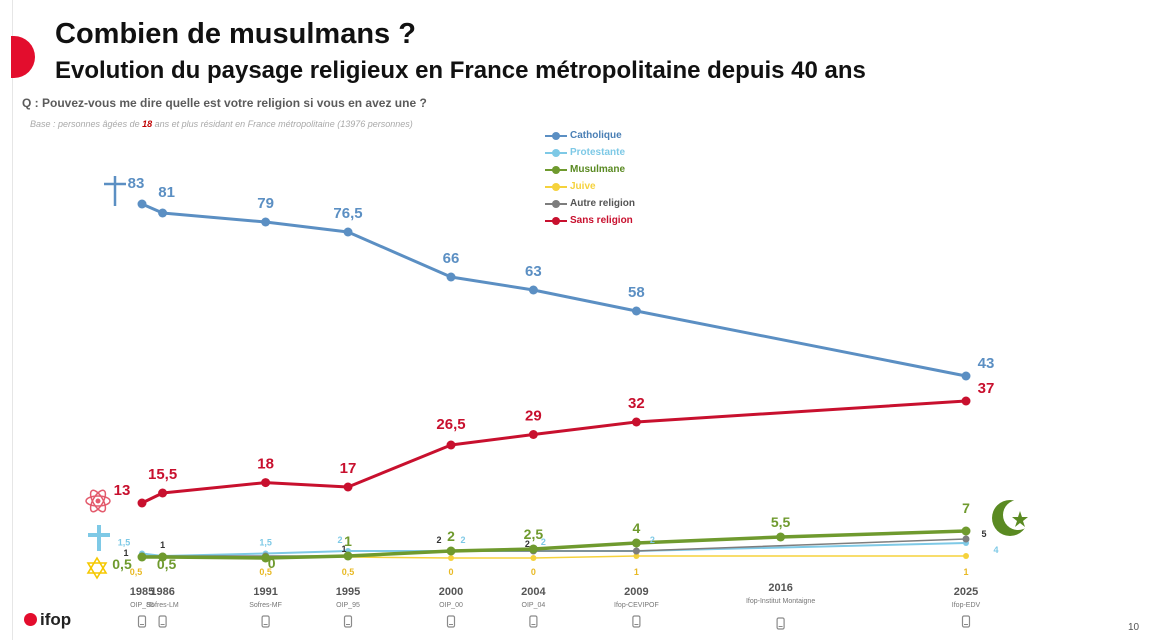 The height and width of the screenshot is (640, 1170). What do you see at coordinates (636, 556) in the screenshot?
I see `data-point-juive-2009` at bounding box center [636, 556].